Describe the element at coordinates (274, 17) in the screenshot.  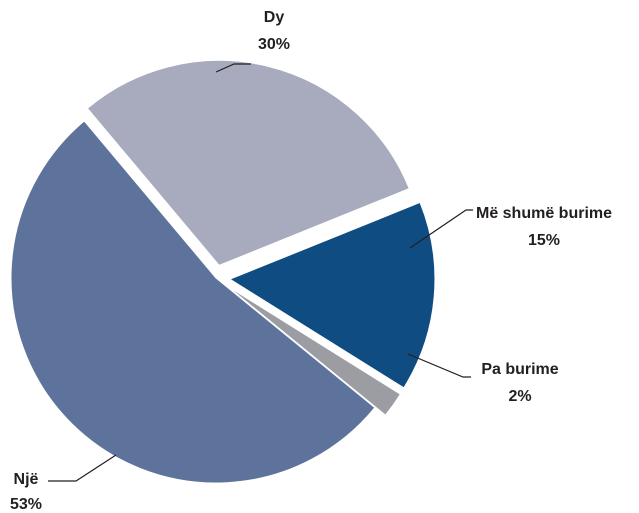
I see `slice-label-dy: Dy` at that location.